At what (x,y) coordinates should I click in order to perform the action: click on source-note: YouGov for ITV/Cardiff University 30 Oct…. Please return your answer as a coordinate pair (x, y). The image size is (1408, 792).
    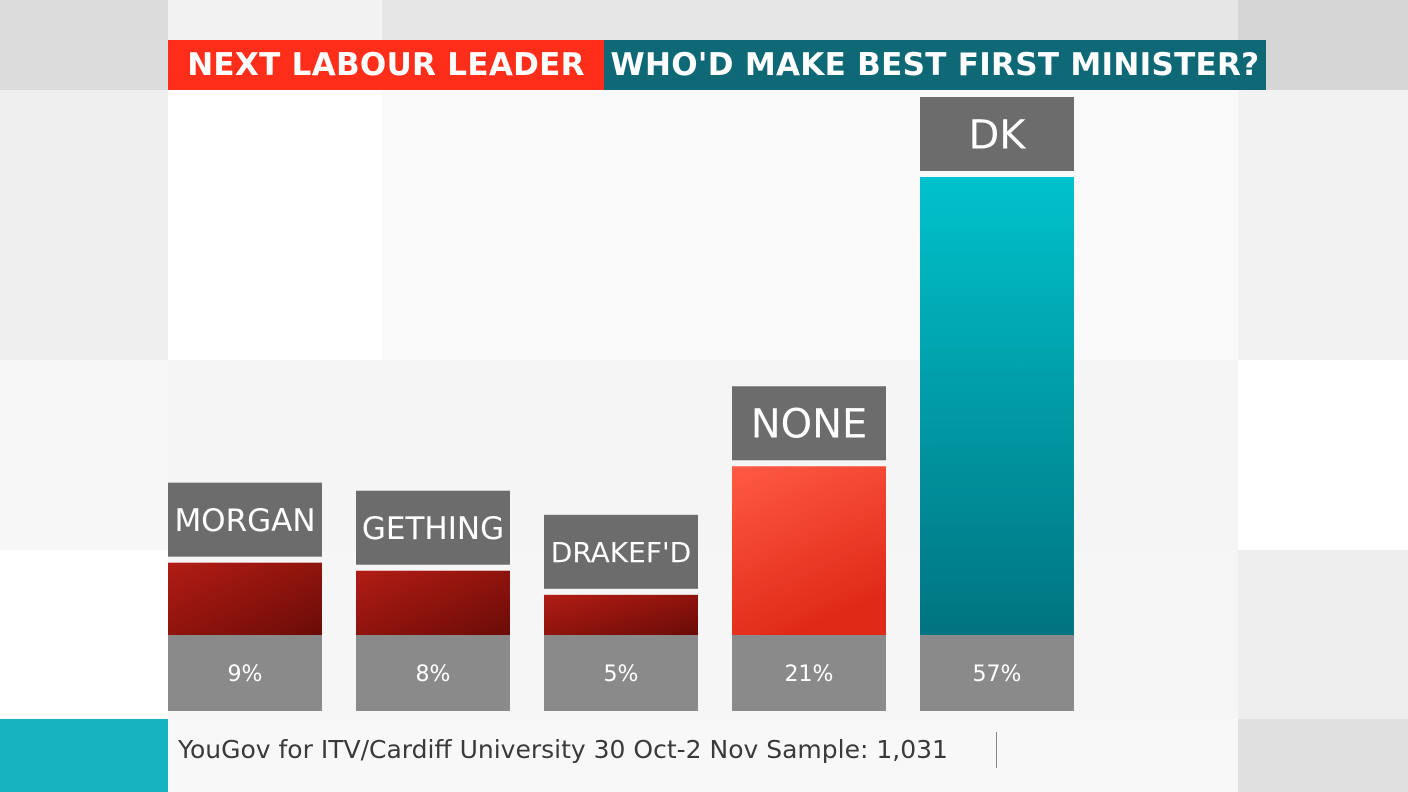
    Looking at the image, I should click on (563, 749).